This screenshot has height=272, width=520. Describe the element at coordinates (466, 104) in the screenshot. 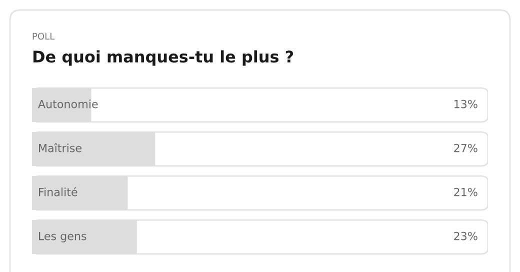

I see `data-label: 13%` at that location.